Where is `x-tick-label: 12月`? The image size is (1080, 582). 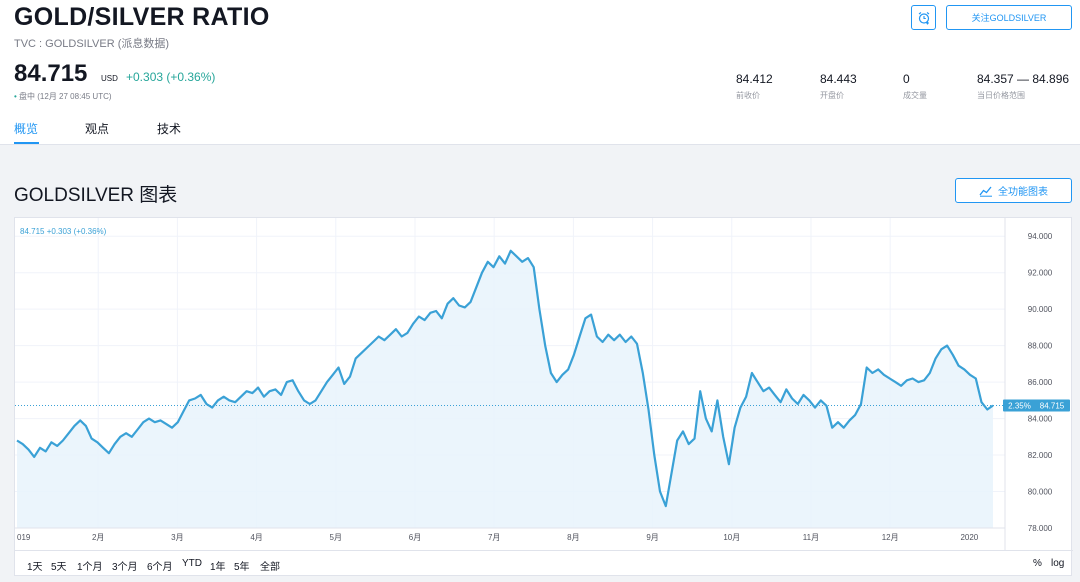
x-tick-label: 12月 is located at coordinates (890, 537).